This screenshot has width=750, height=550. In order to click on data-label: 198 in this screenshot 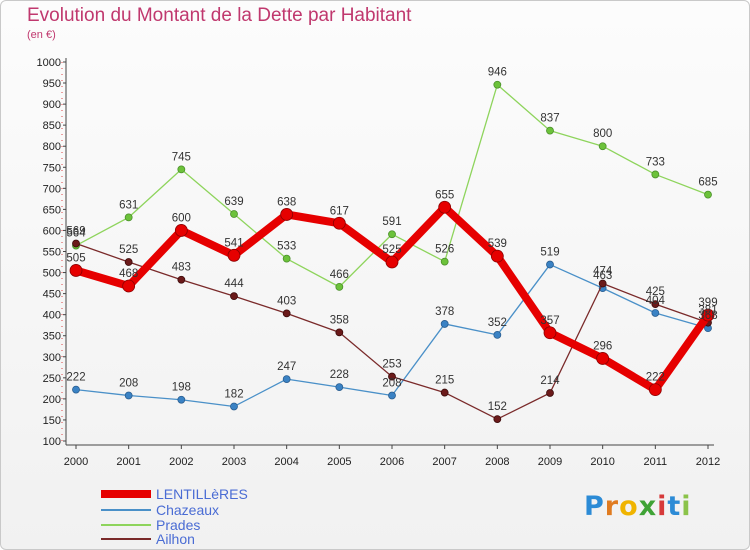, I will do `click(181, 388)`.